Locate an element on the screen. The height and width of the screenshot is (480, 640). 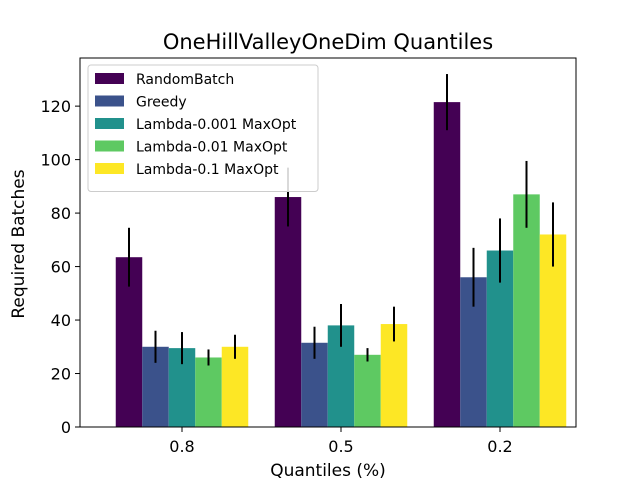
legend-box is located at coordinates (203, 128).